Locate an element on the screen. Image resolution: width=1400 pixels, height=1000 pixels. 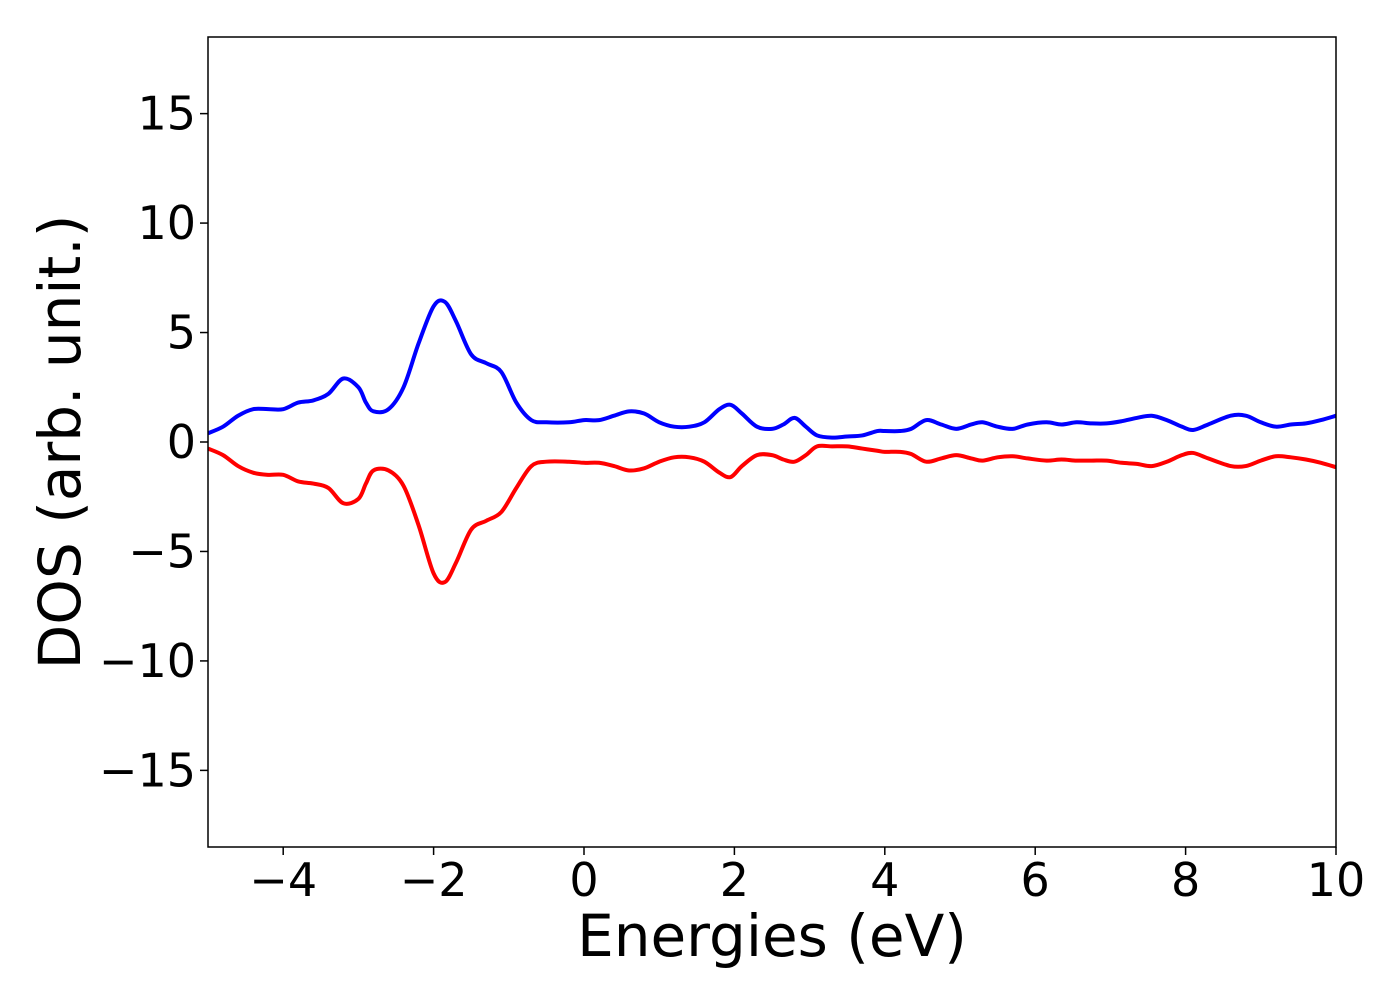
y-axis-ticks: −15 −10 −5 0 5 10 15 is located at coordinates (153, 442).